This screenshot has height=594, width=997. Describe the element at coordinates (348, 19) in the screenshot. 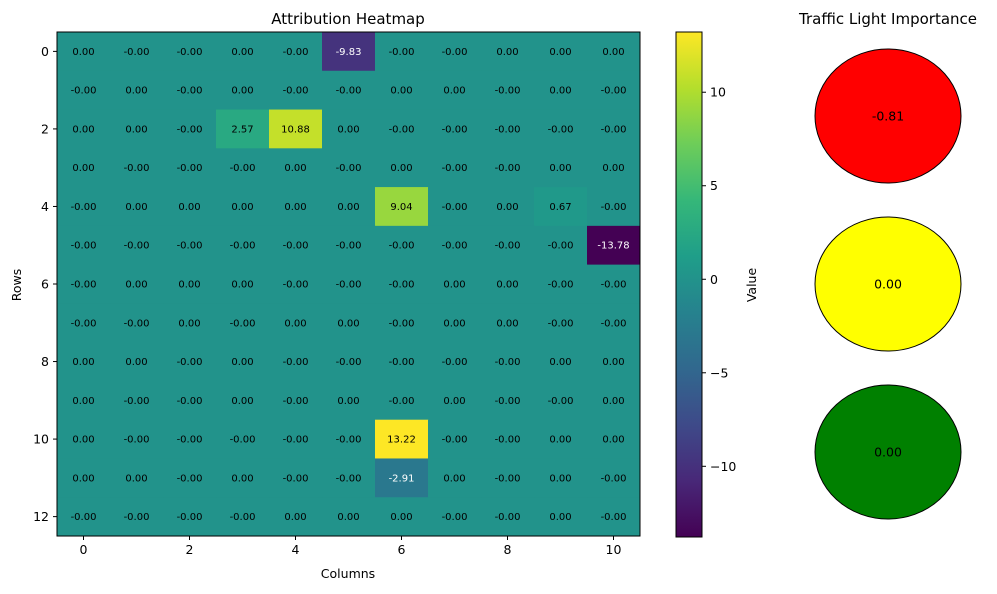

I see `heatmap-title: Attribution Heatmap` at that location.